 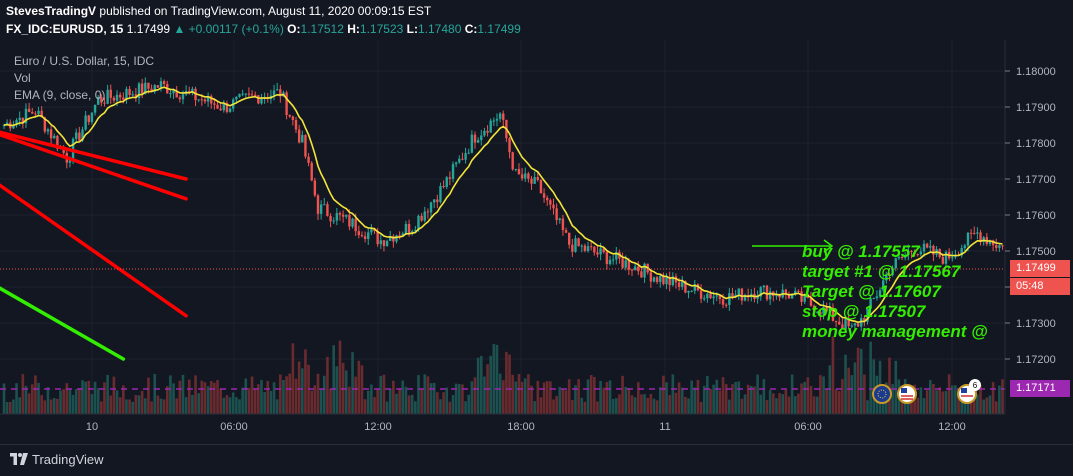 I want to click on y-tick-label: 1.17700, so click(x=1036, y=180).